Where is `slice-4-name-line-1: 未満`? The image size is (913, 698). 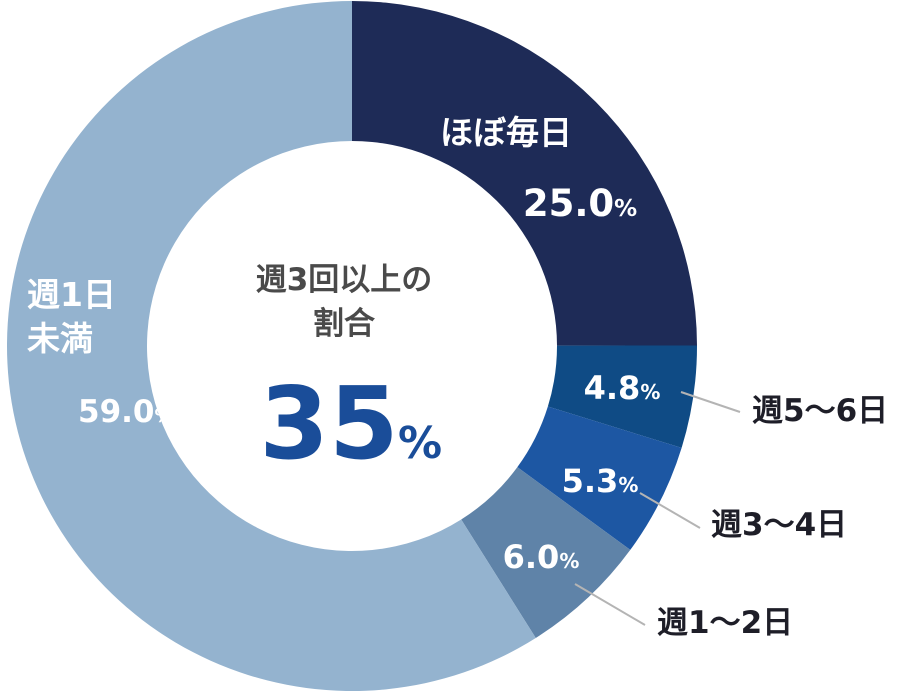 slice-4-name-line-1: 未満 is located at coordinates (60, 338).